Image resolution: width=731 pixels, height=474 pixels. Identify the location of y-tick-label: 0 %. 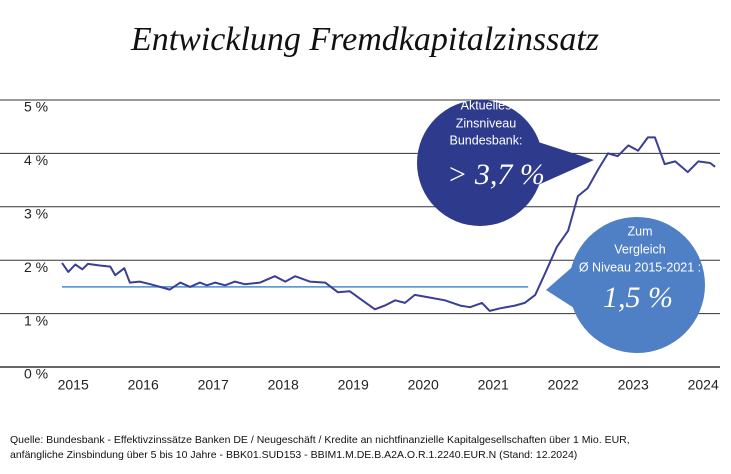
(36, 374).